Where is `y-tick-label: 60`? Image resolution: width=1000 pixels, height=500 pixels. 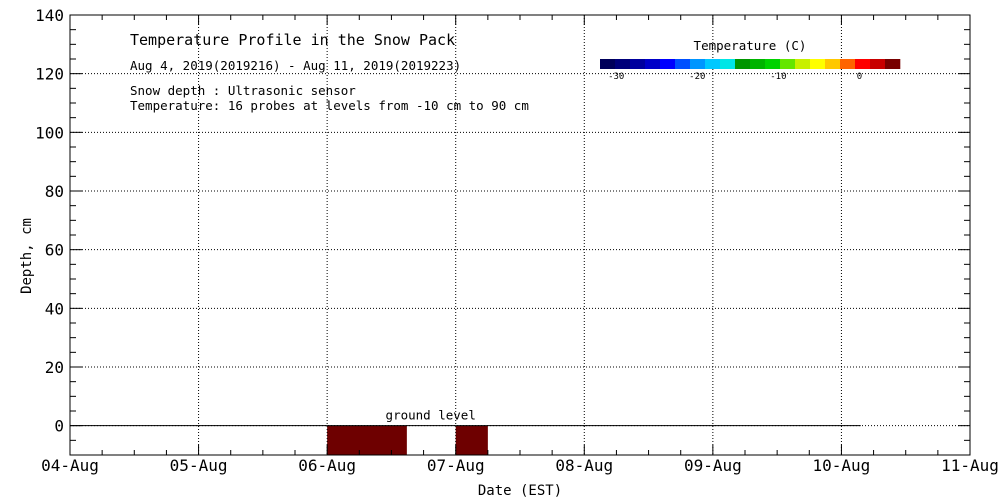
y-tick-label: 60 is located at coordinates (54, 250).